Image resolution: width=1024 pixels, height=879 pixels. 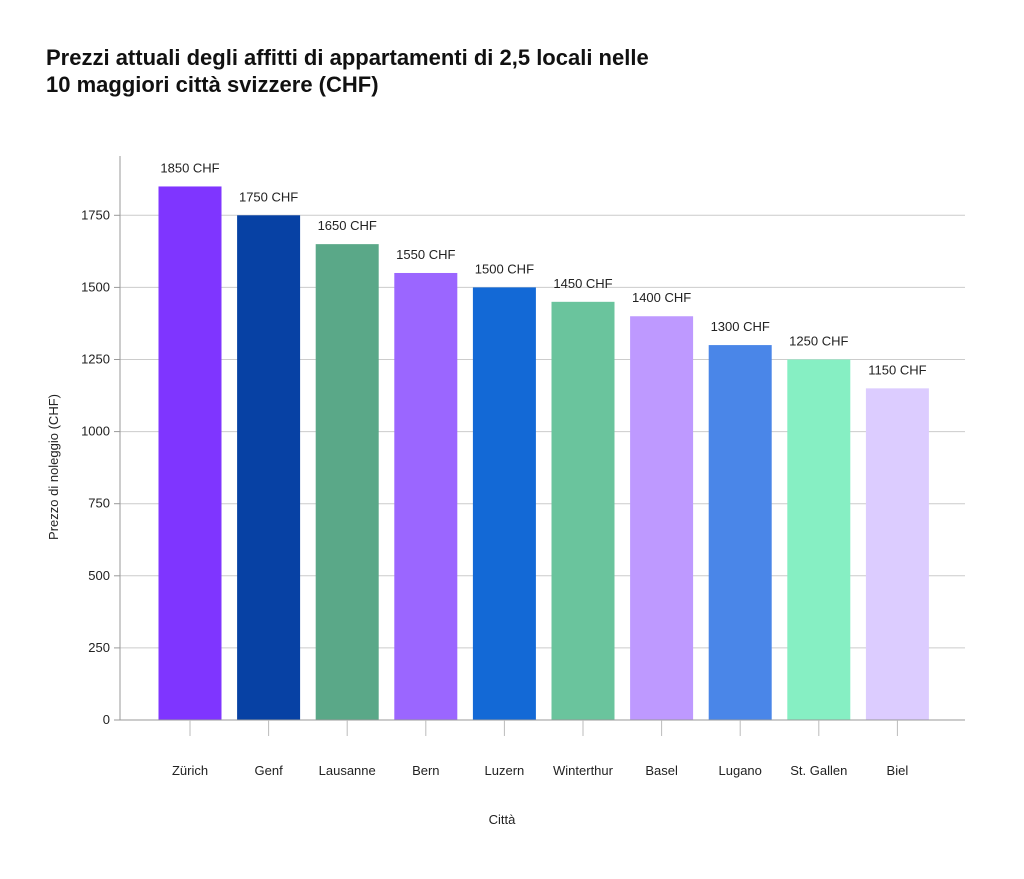 What do you see at coordinates (269, 770) in the screenshot?
I see `x-tick-label: Genf` at bounding box center [269, 770].